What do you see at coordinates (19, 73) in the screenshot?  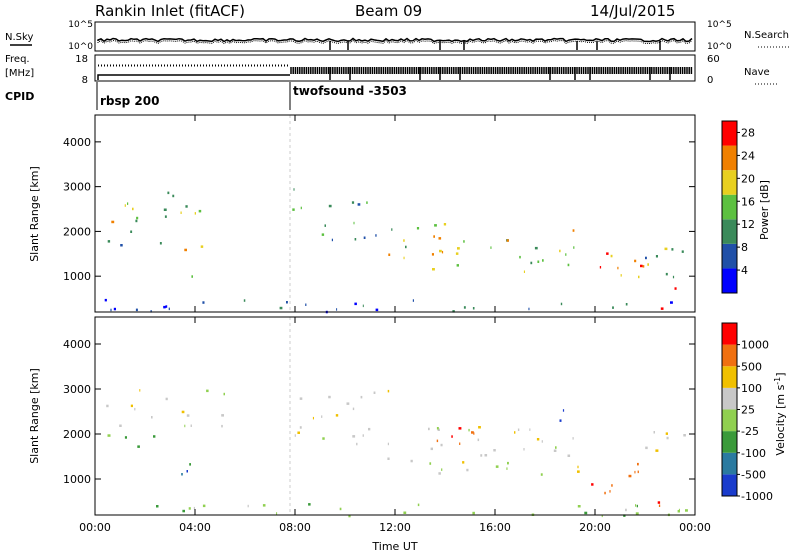 I see `freq-unit-label: [MHz]` at bounding box center [19, 73].